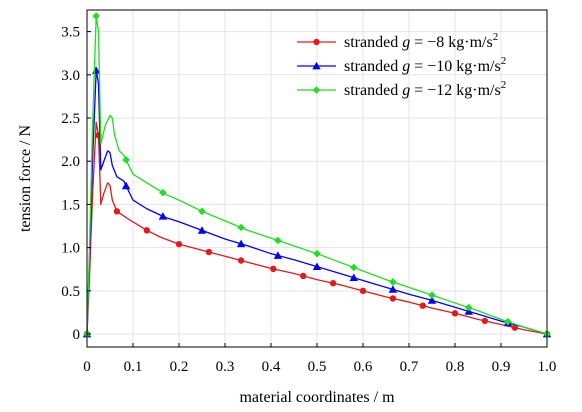 This screenshot has height=412, width=582. I want to click on y-tick-label: 2.5, so click(70, 119).